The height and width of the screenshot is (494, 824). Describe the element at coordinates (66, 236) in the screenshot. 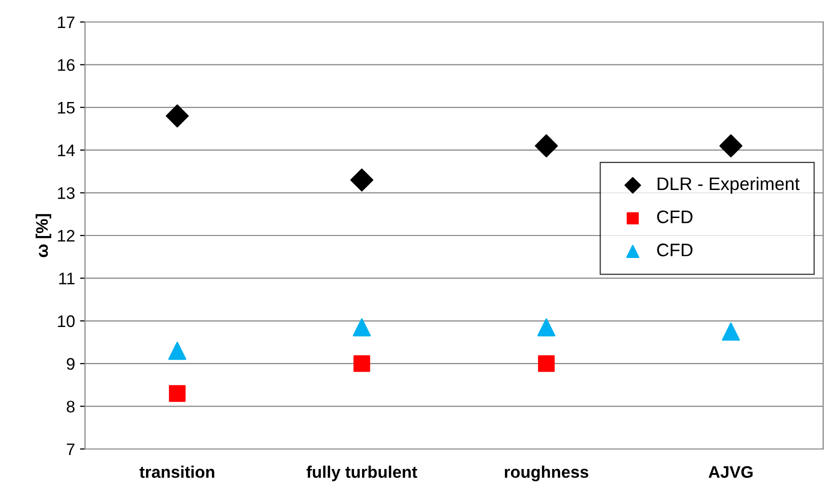

I see `y-tick-label: 12` at that location.